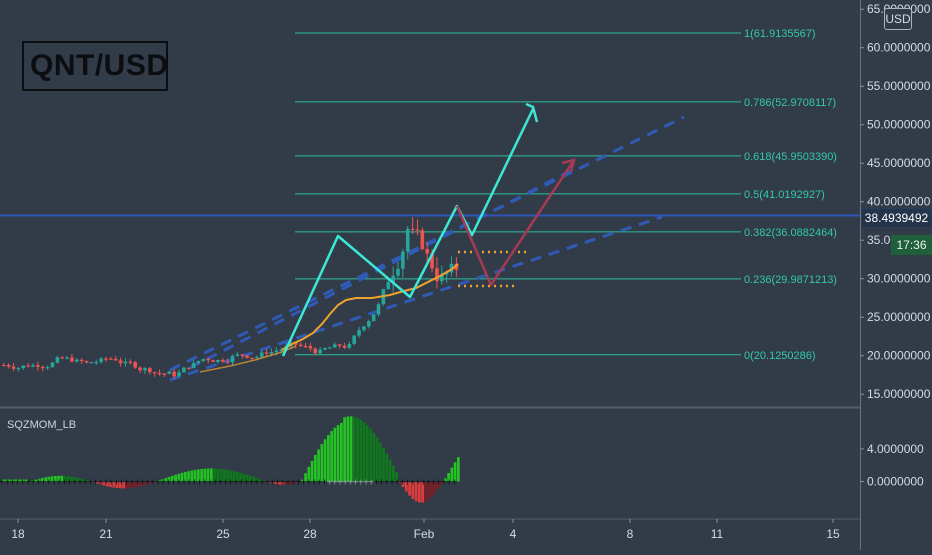 The height and width of the screenshot is (555, 932). Describe the element at coordinates (896, 218) in the screenshot. I see `current-price-tag: 38.4939492` at that location.